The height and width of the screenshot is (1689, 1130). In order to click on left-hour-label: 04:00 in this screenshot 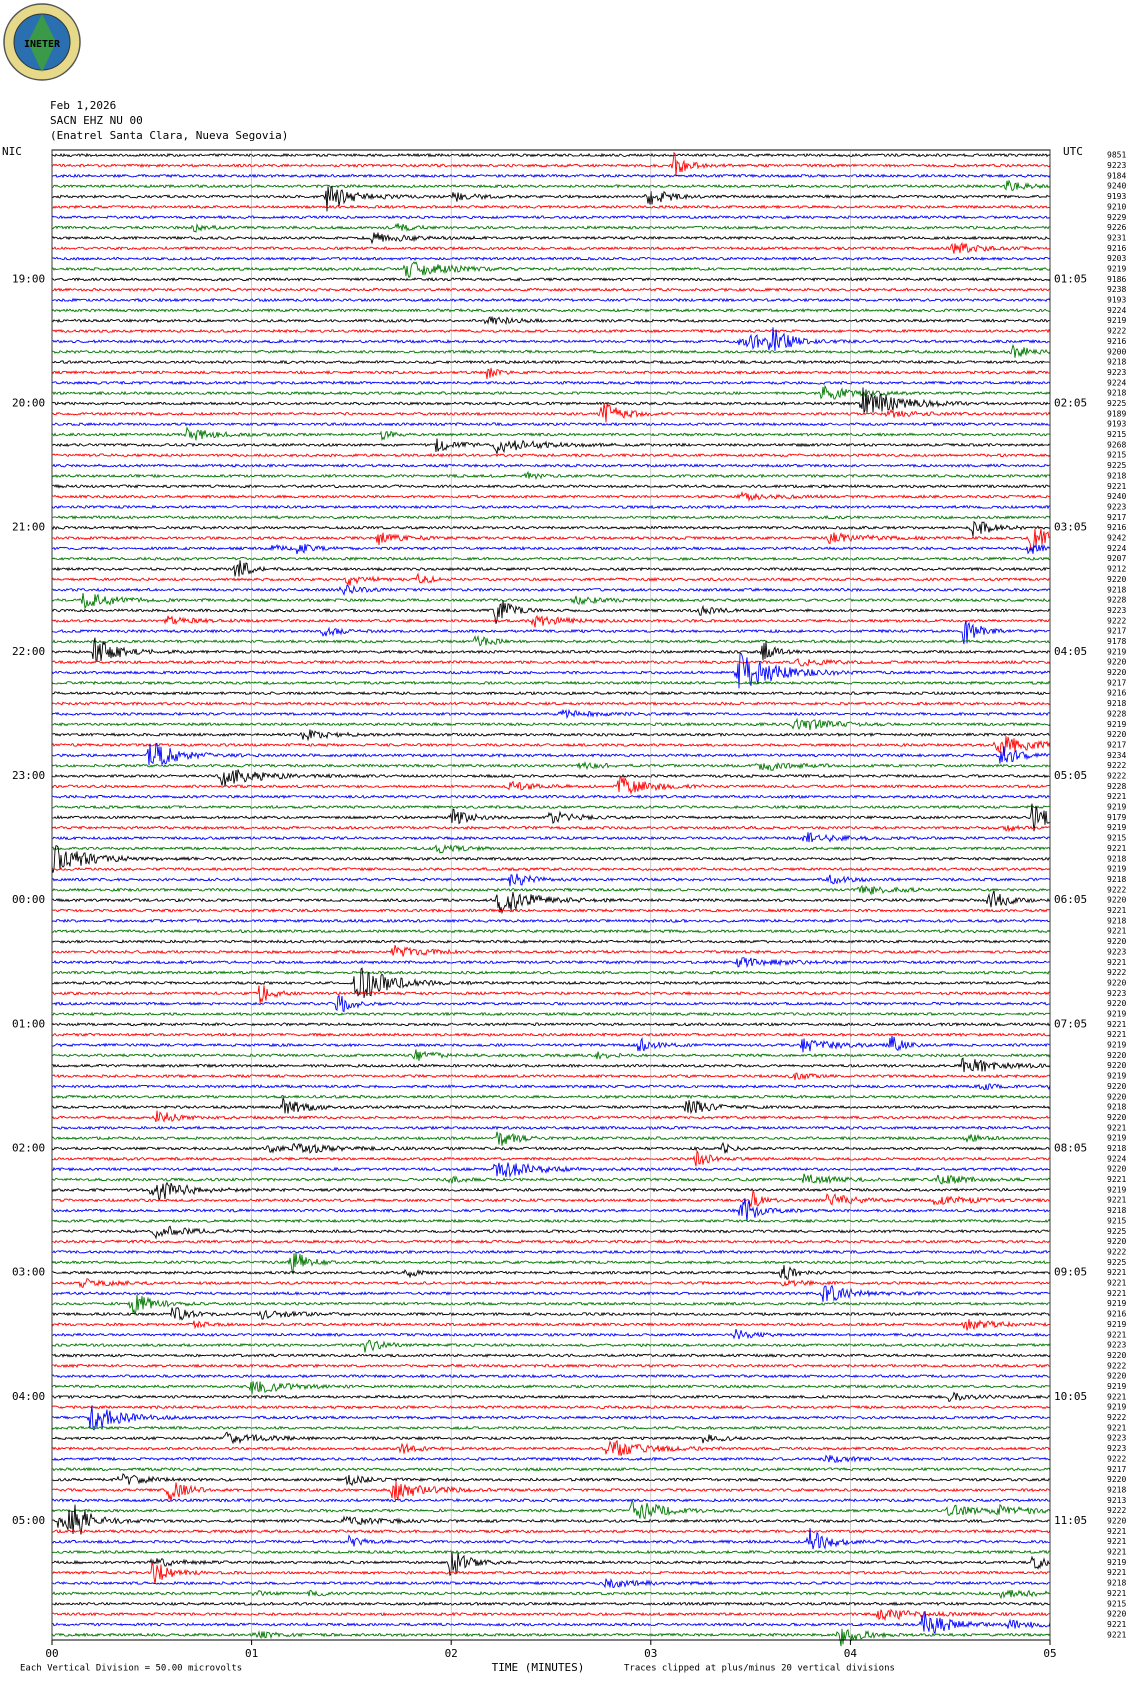, I will do `click(28, 1396)`.